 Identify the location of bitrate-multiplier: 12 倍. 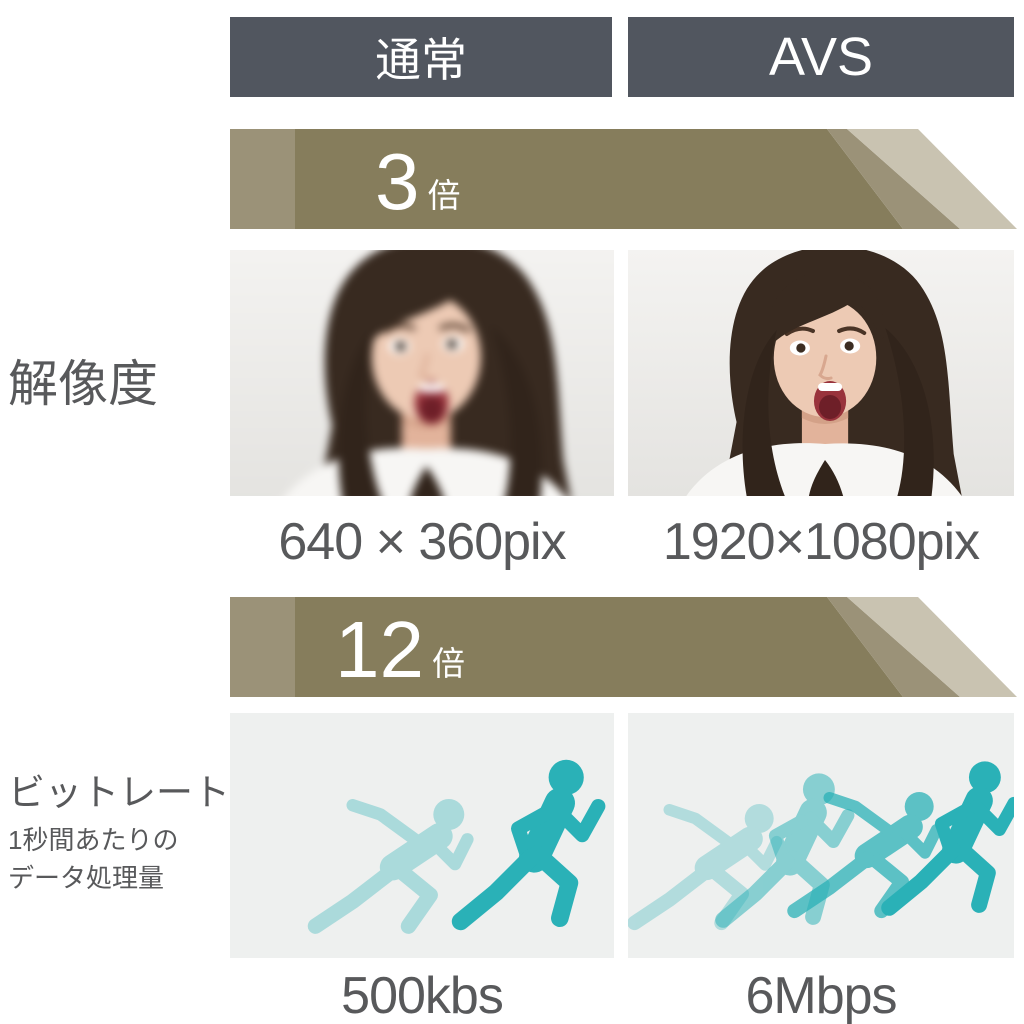
(400, 647).